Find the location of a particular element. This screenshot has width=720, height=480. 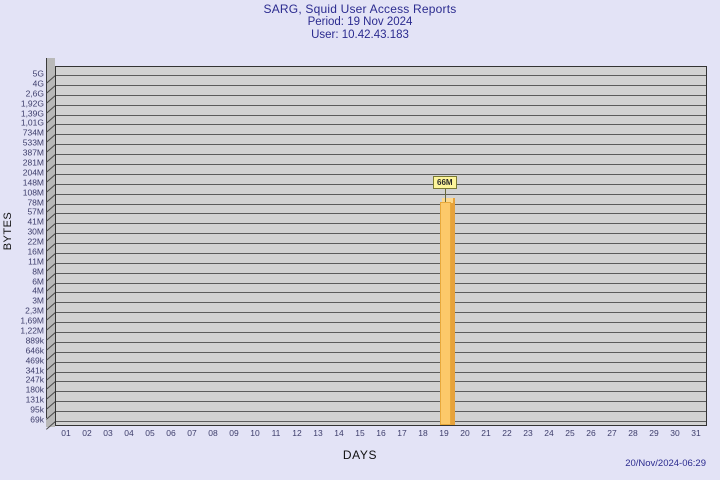

y-axis-tick-label: 646k is located at coordinates (34, 350).